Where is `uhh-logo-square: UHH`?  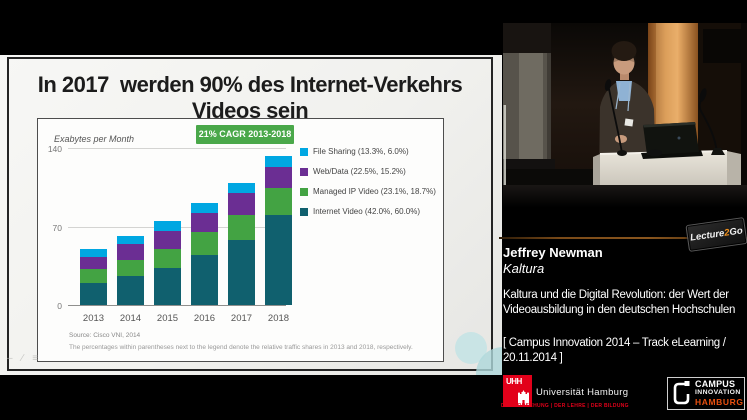 uhh-logo-square: UHH is located at coordinates (517, 391).